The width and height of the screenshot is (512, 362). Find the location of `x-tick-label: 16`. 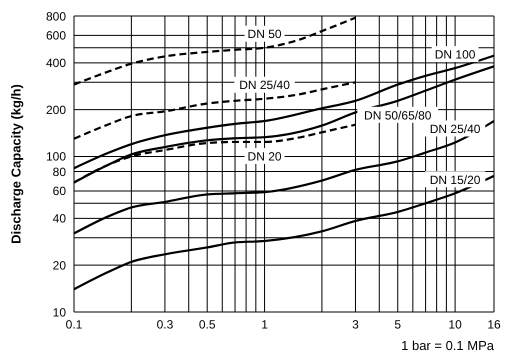

x-tick-label: 16 is located at coordinates (494, 325).